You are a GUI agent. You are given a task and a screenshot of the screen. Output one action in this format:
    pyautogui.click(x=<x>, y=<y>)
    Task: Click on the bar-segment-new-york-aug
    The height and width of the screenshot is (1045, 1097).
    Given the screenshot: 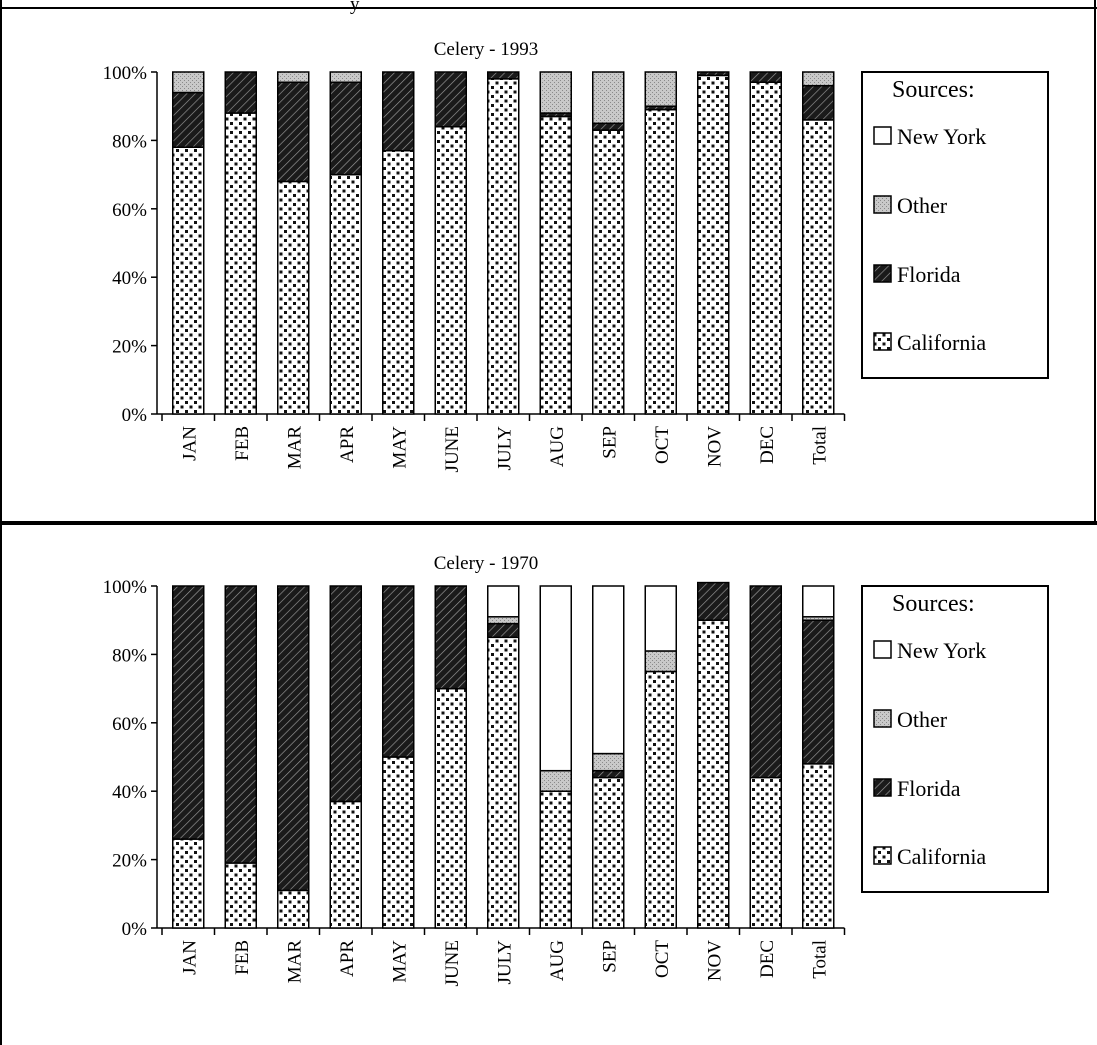 What is the action you would take?
    pyautogui.click(x=555, y=678)
    